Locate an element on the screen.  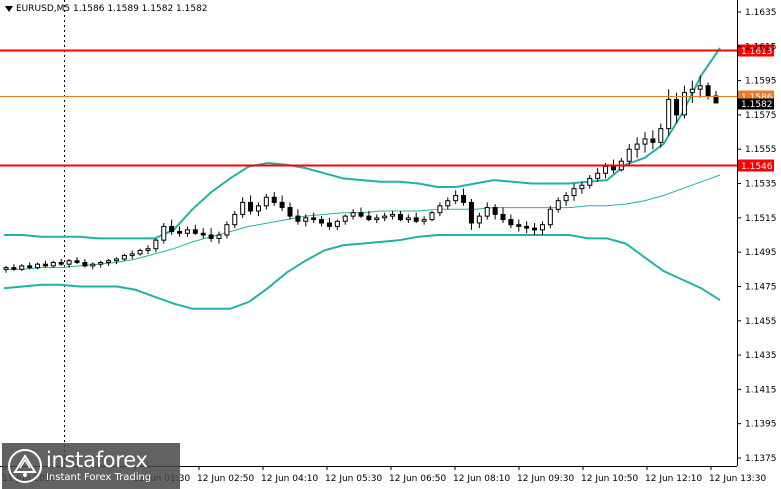
chevron-down-icon is located at coordinates (9, 9).